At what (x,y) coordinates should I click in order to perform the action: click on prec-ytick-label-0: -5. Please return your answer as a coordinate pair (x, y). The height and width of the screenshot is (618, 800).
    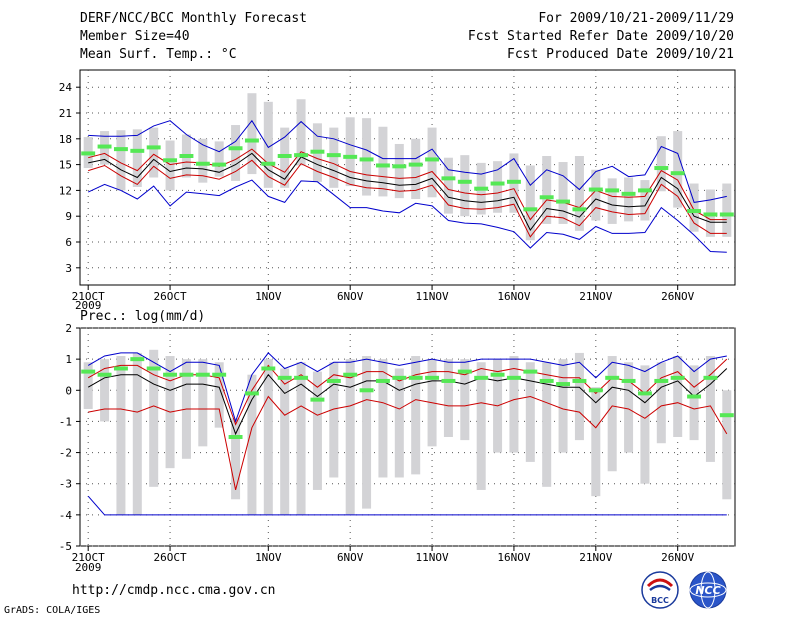
    Looking at the image, I should click on (65, 546).